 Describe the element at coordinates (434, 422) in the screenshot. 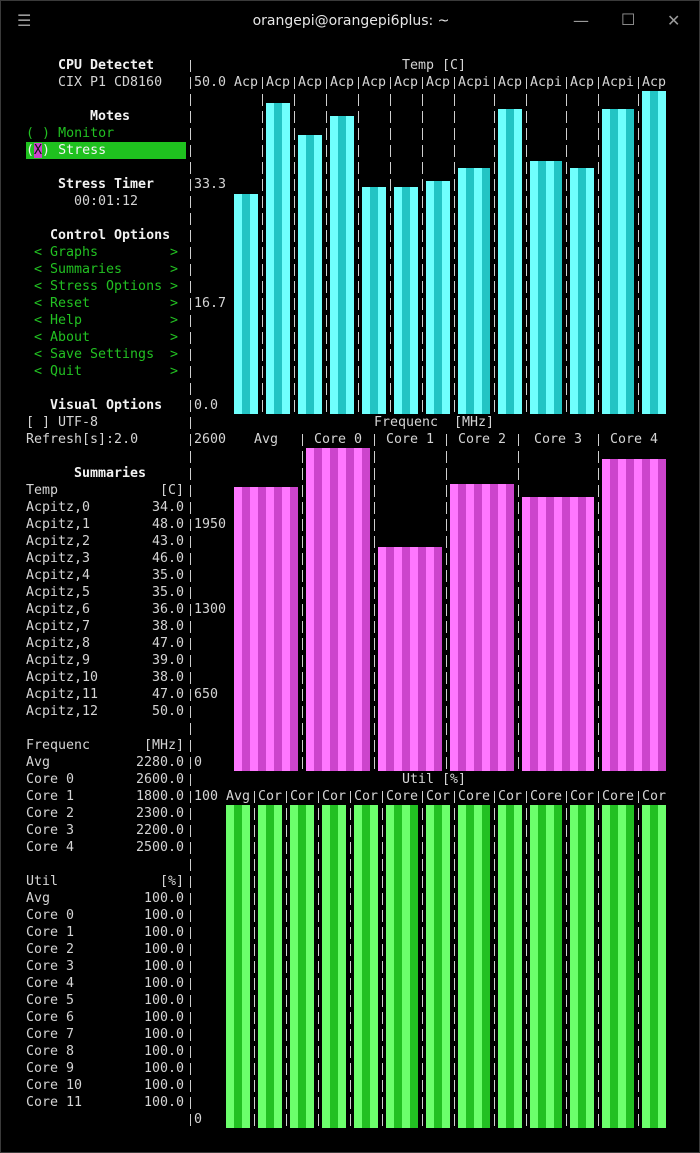

I see `freq-chart-title: Frequenc [MHz]` at that location.